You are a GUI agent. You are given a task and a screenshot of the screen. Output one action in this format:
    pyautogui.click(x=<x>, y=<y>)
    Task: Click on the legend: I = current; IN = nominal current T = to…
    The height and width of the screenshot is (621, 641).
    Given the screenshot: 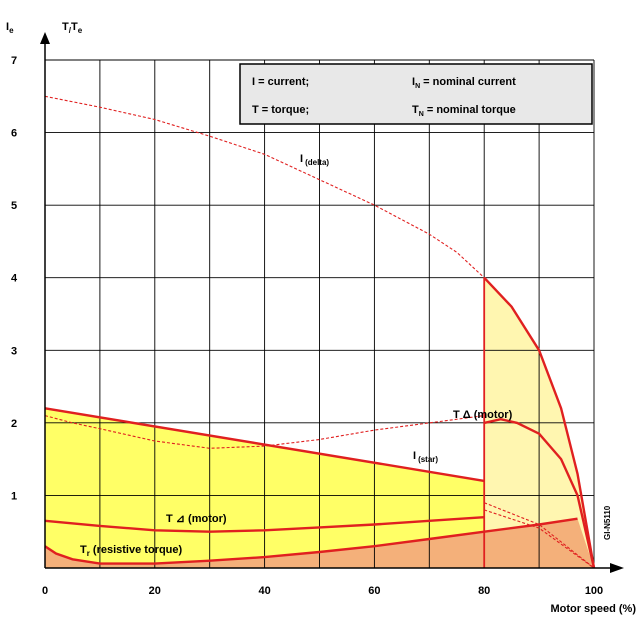 What is the action you would take?
    pyautogui.click(x=416, y=94)
    